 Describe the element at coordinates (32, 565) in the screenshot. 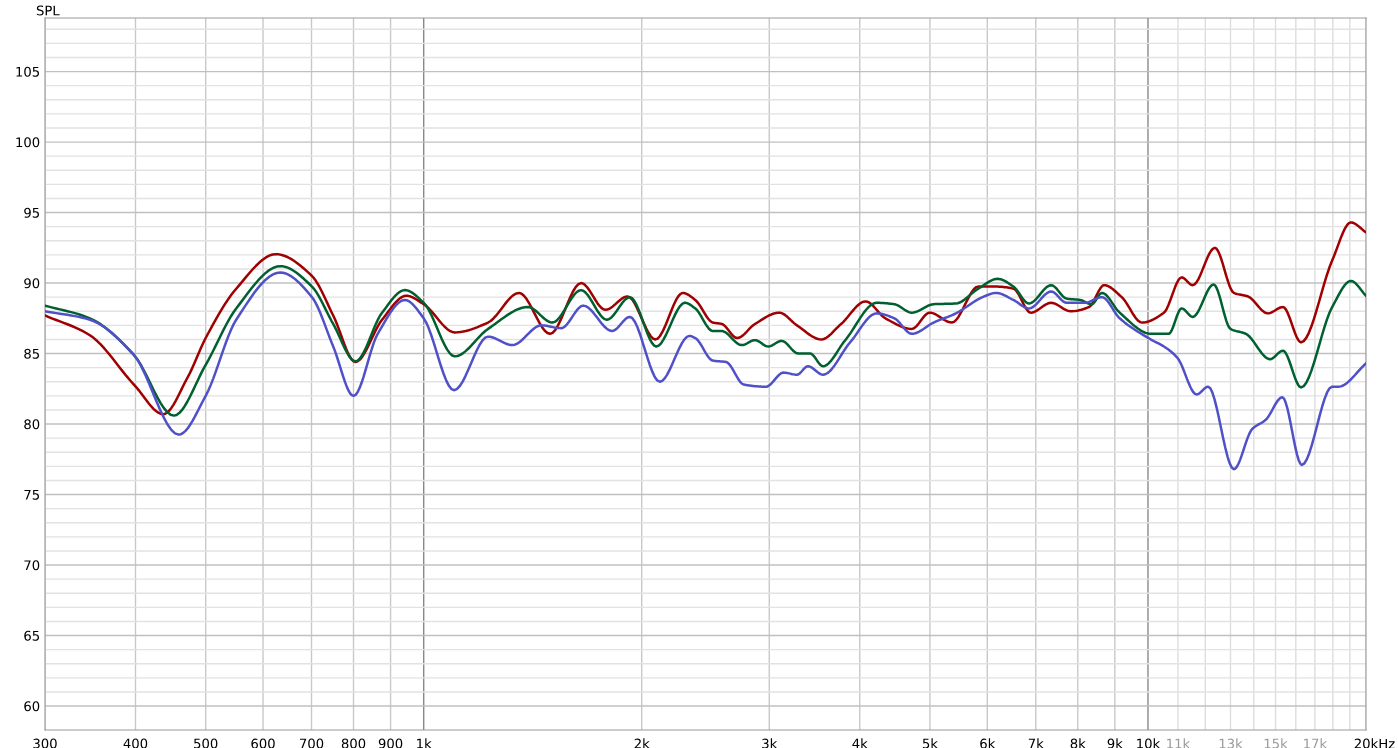

I see `y-tick-label: 70` at that location.